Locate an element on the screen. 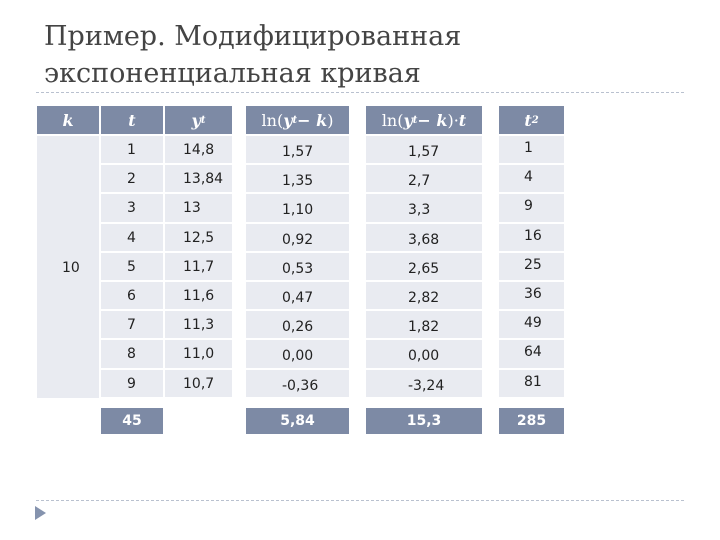 The width and height of the screenshot is (720, 540). cell-value: 1,10 is located at coordinates (298, 210).